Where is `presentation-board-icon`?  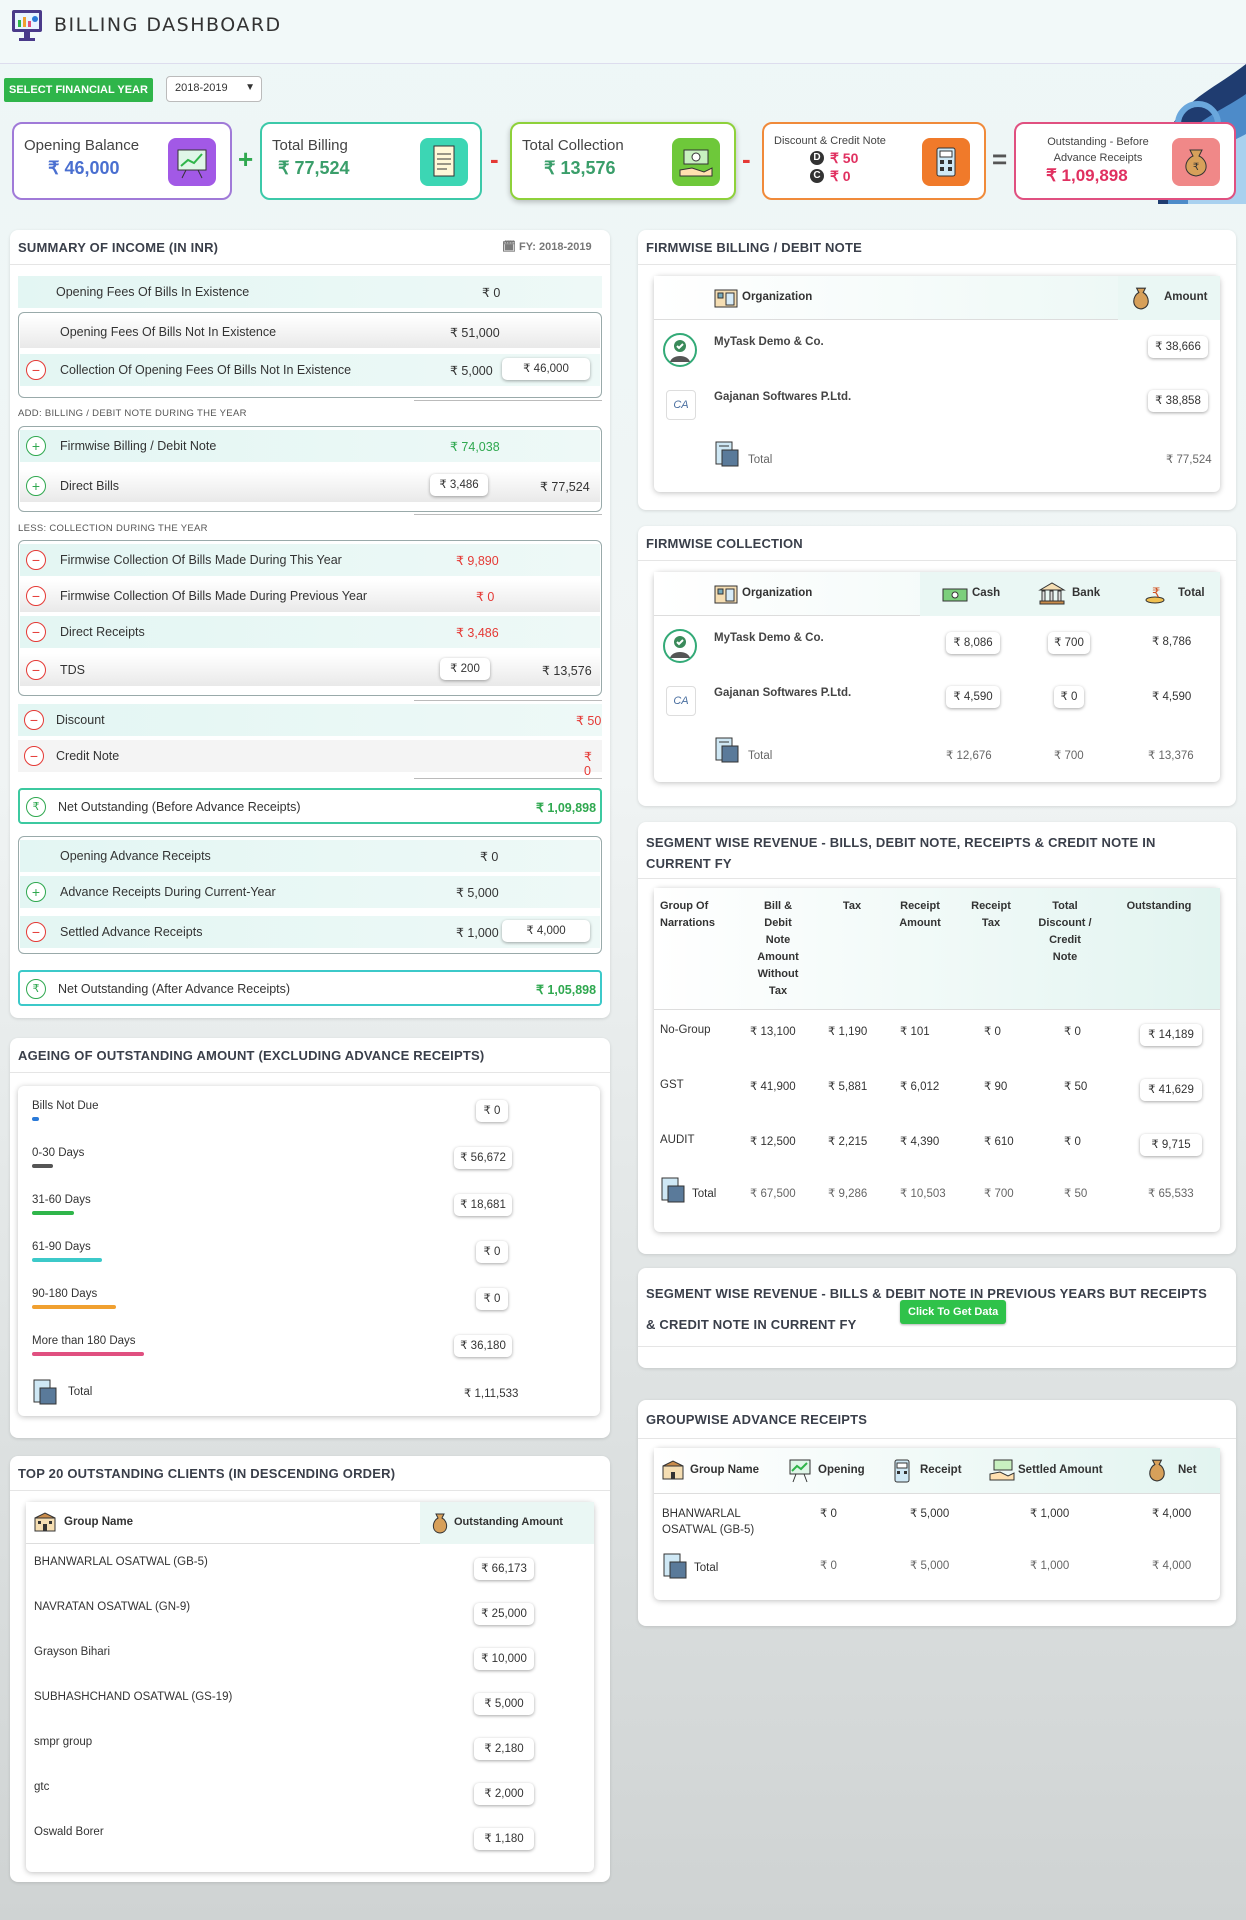 presentation-board-icon is located at coordinates (800, 1471).